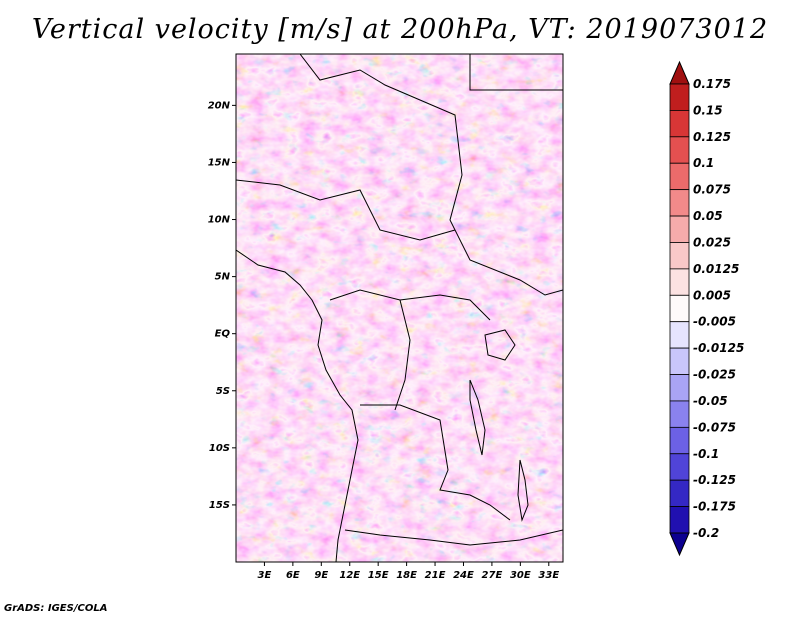 This screenshot has width=800, height=618. I want to click on x-tick-label: 27E, so click(492, 575).